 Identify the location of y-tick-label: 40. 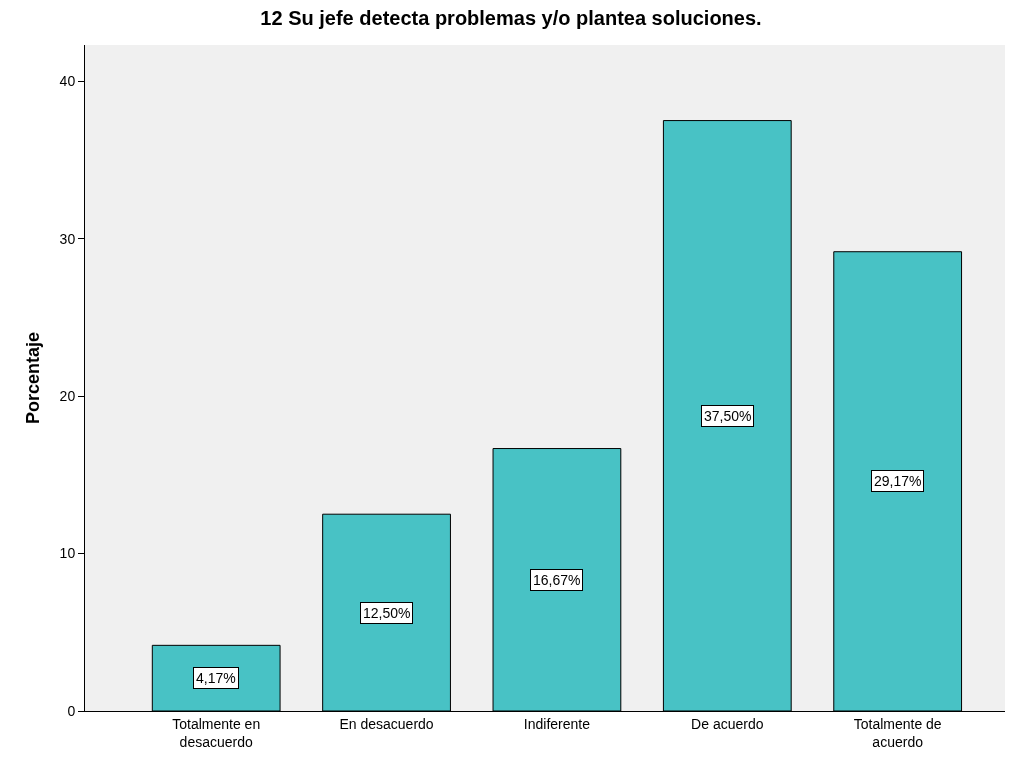
(67, 81).